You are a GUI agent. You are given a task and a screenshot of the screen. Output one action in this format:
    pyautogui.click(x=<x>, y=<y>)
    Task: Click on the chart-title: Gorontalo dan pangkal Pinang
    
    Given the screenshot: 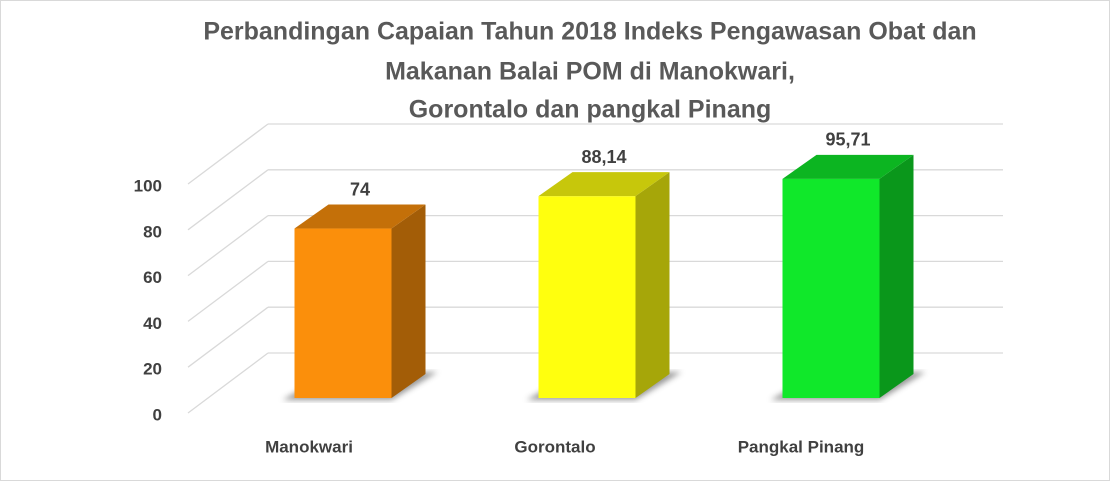 What is the action you would take?
    pyautogui.click(x=590, y=110)
    